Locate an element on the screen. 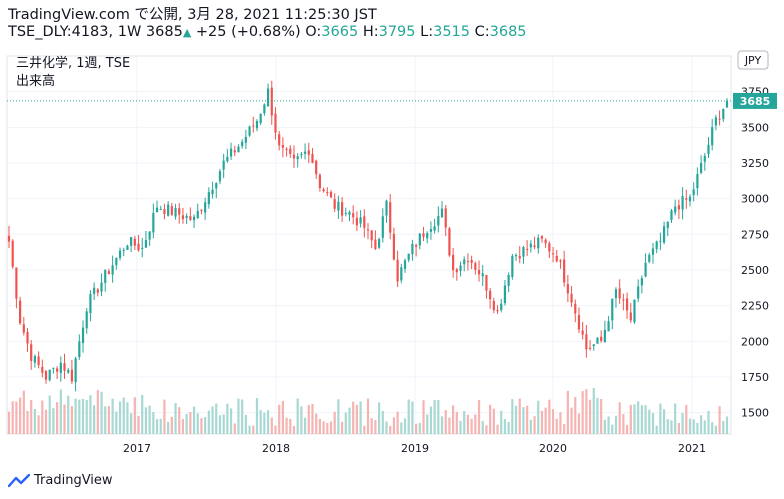  legend-volume: 出来高 is located at coordinates (35, 81).